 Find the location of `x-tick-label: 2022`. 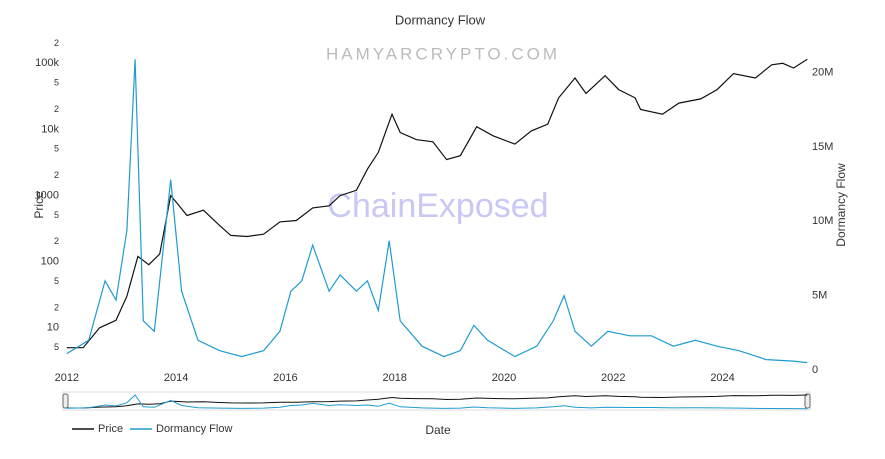

x-tick-label: 2022 is located at coordinates (613, 378).